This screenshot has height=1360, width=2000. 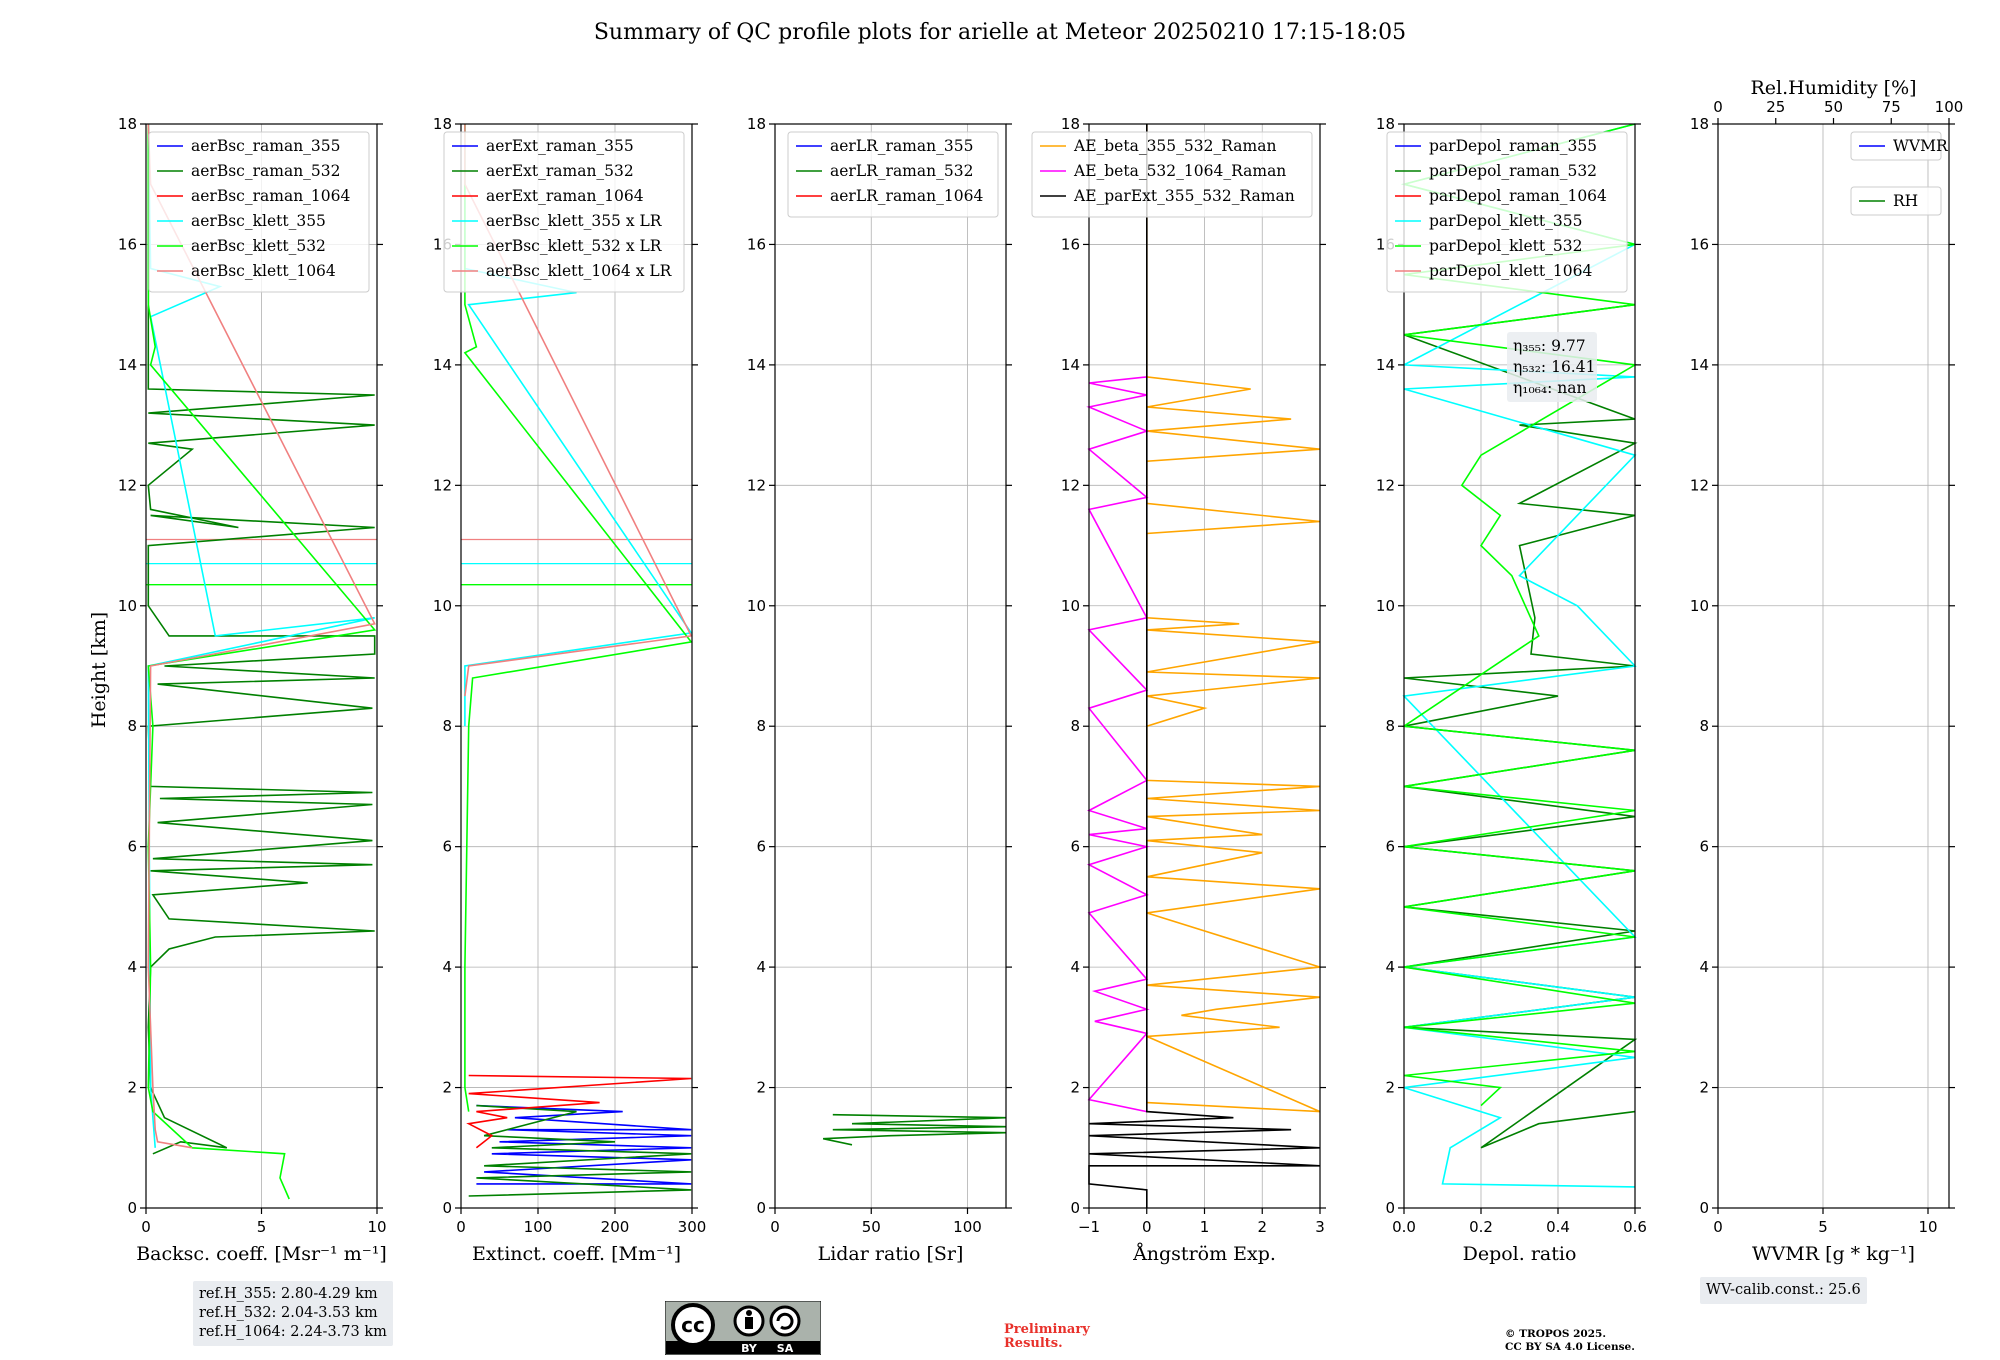 What do you see at coordinates (749, 1313) in the screenshot?
I see `by-person-icon` at bounding box center [749, 1313].